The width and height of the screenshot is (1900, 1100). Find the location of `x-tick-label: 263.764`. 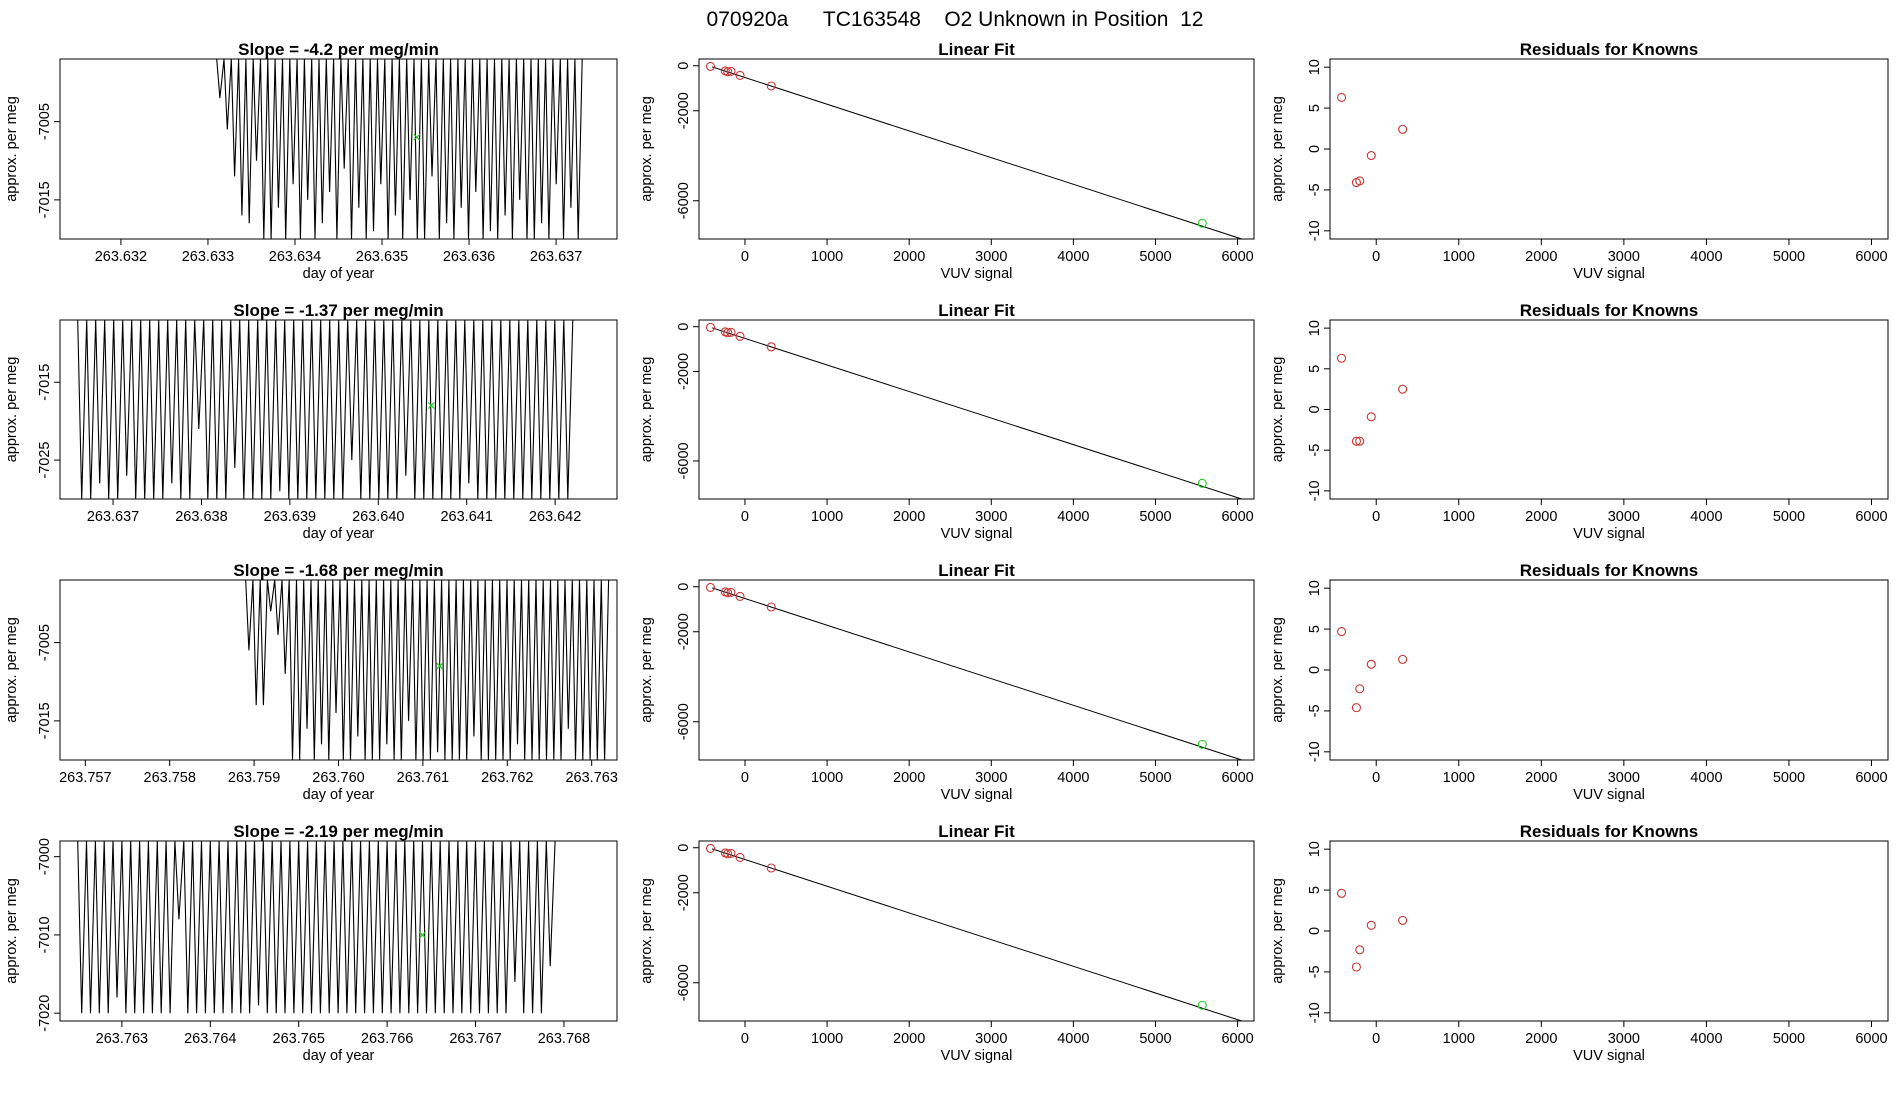

x-tick-label: 263.764 is located at coordinates (210, 1039).